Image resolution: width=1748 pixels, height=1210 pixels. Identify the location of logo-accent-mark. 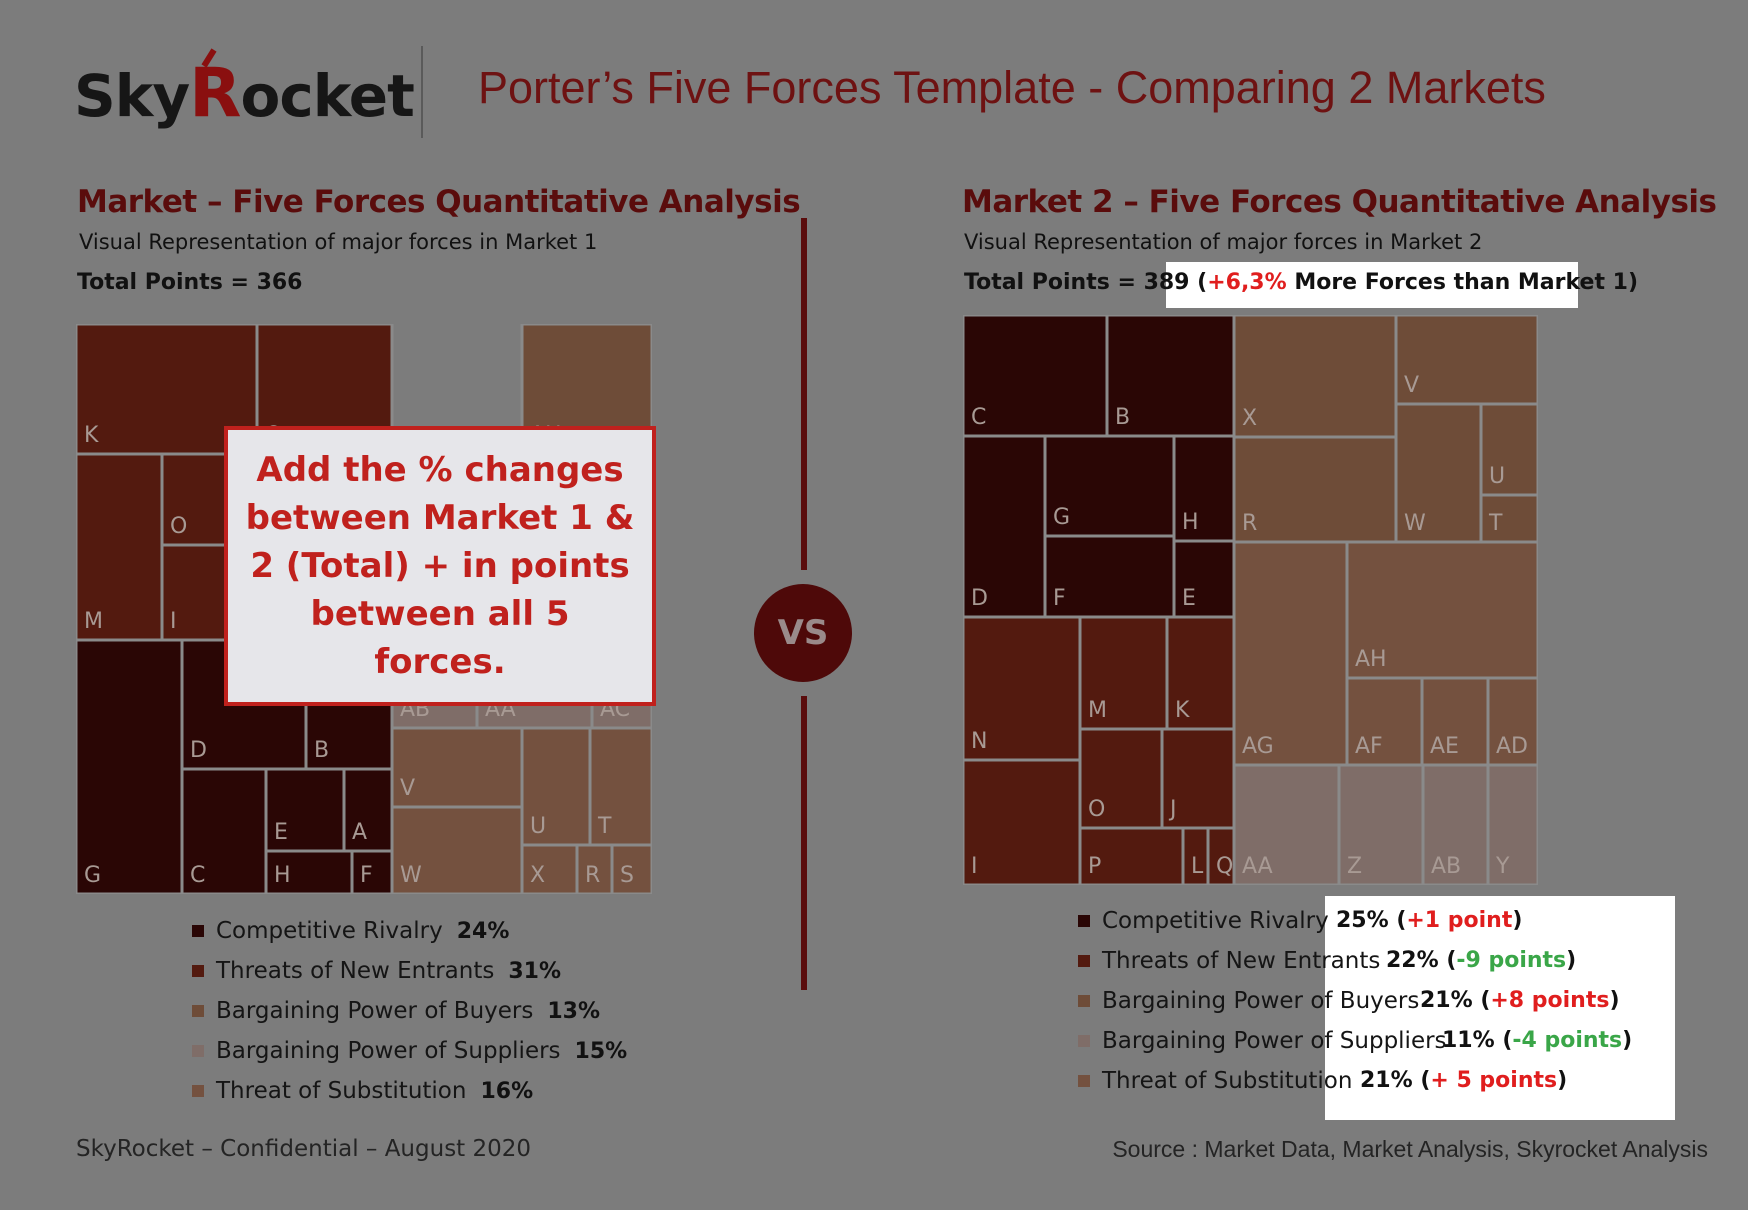
(209, 58).